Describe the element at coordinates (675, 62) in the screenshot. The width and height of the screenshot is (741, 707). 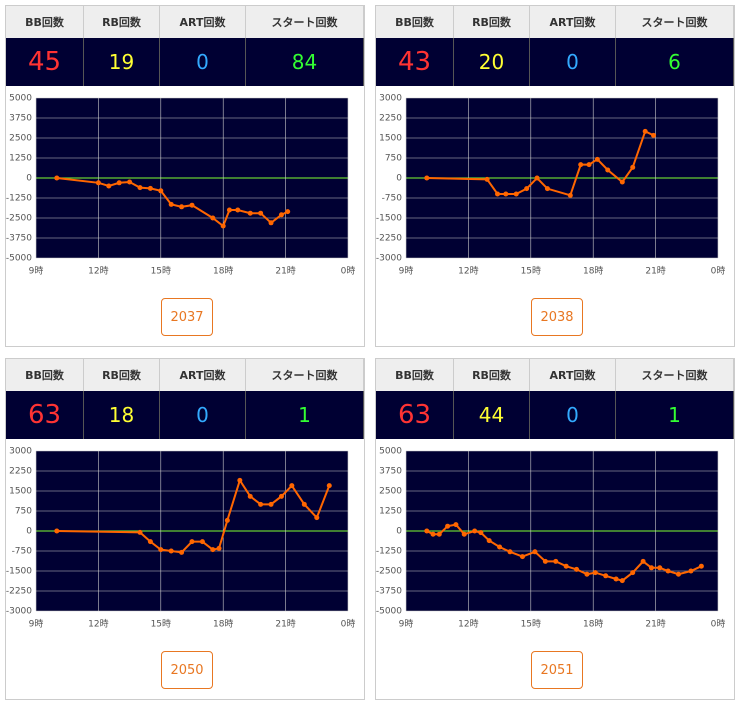
I see `value-cell: 6` at that location.